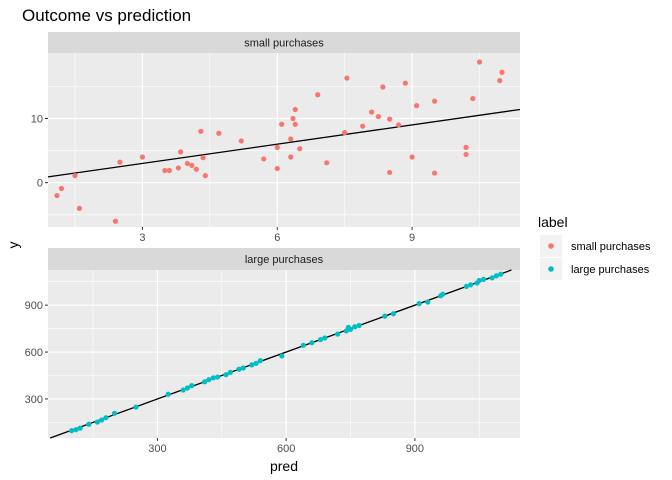 This screenshot has width=672, height=480. I want to click on y-tick-label: 900, so click(34, 306).